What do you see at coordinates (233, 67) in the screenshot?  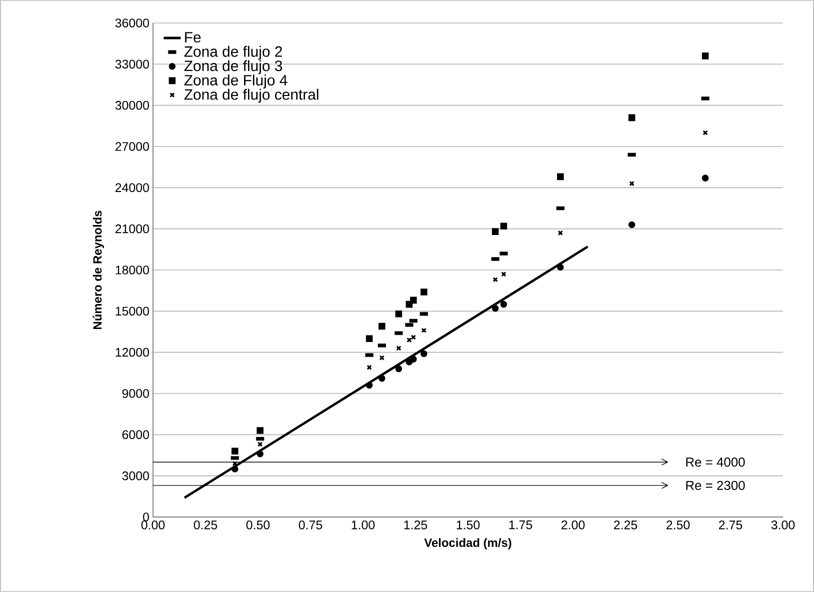 I see `legend-label: Zona de flujo 3` at bounding box center [233, 67].